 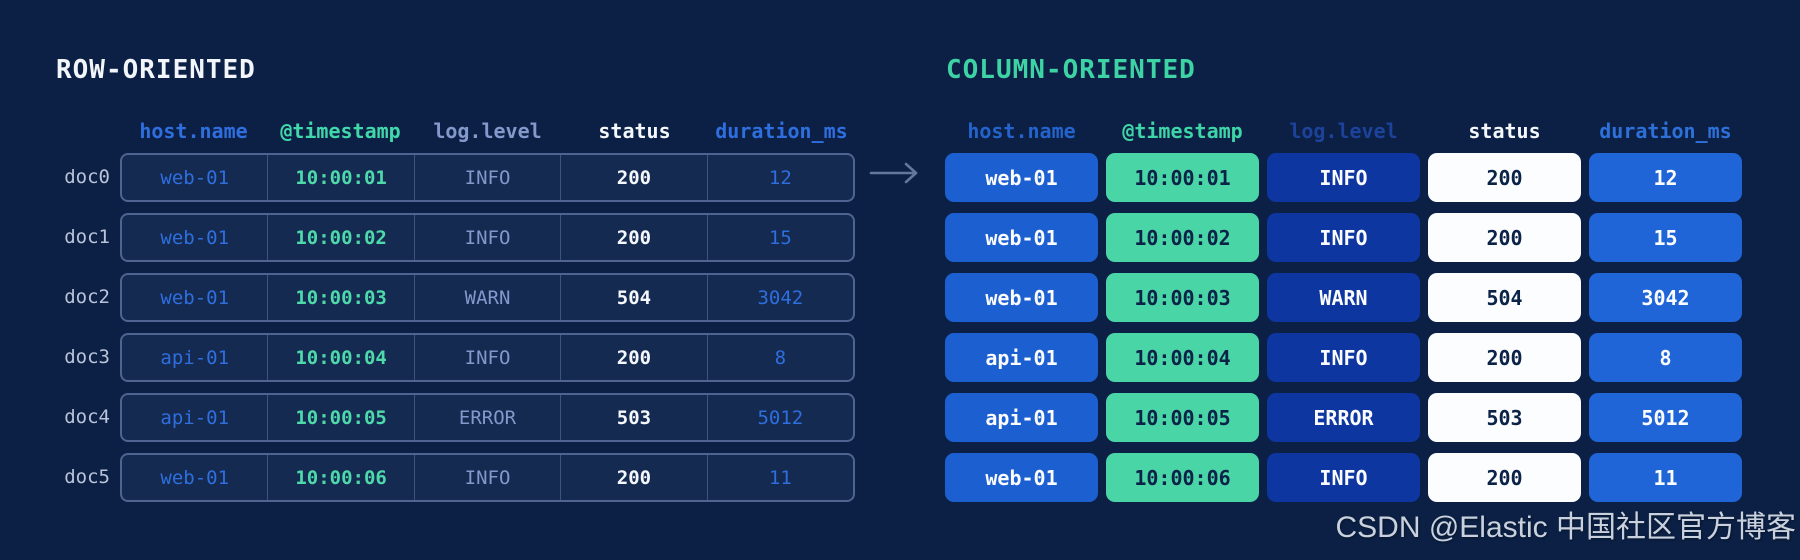 I want to click on doc-row: doc3 api-01 10:00:04 INFO 200 8, so click(x=452, y=357).